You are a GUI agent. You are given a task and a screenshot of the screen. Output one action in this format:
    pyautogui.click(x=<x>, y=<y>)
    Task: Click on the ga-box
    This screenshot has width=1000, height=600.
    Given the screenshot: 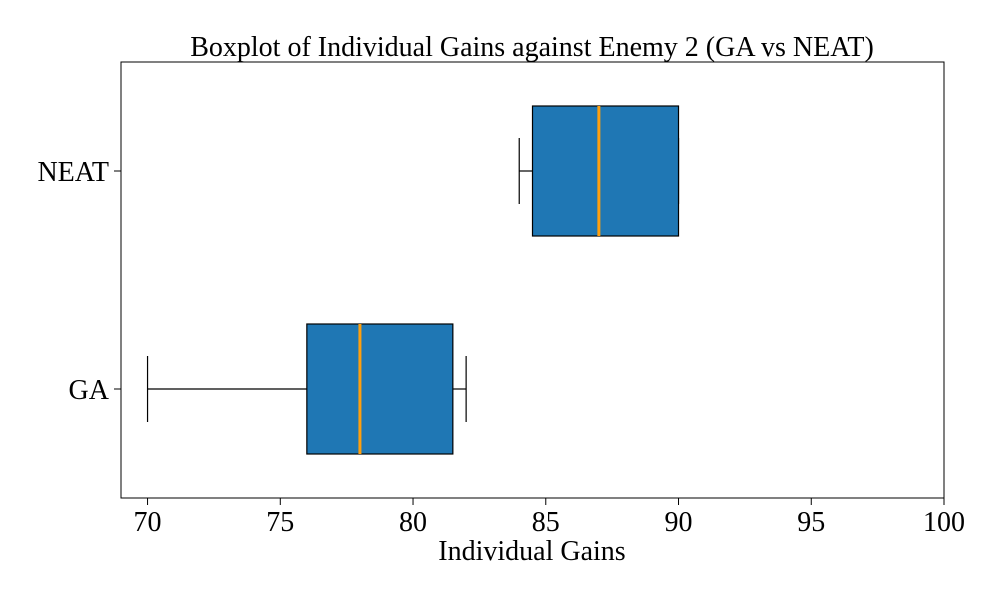 What is the action you would take?
    pyautogui.click(x=380, y=389)
    